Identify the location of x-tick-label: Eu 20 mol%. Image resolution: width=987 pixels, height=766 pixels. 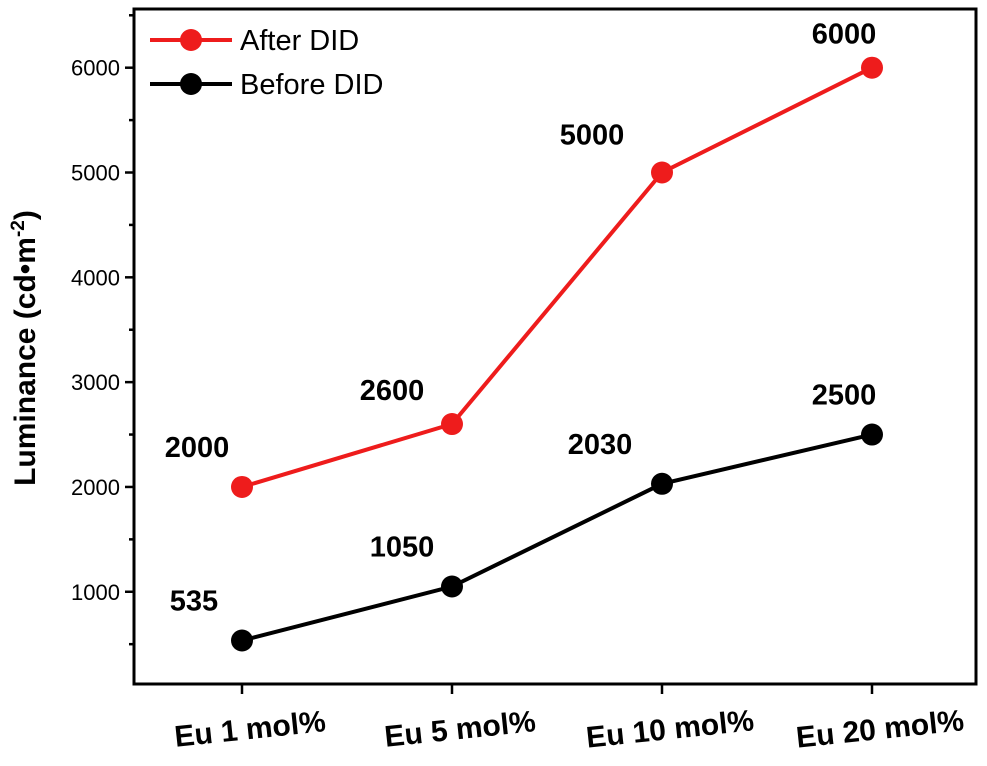
(880, 729).